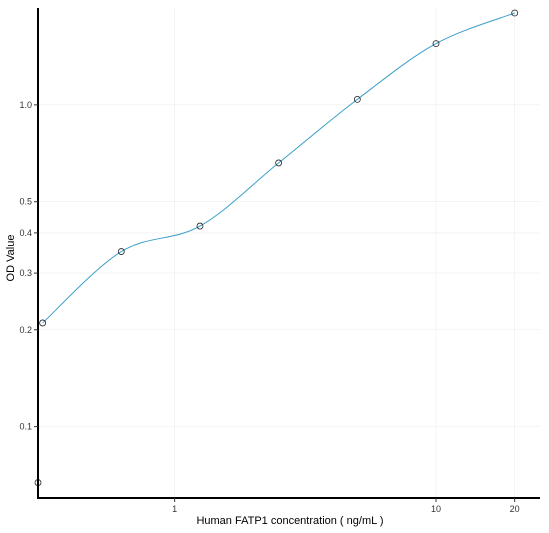  I want to click on y-tick-label: 0.4, so click(25, 233).